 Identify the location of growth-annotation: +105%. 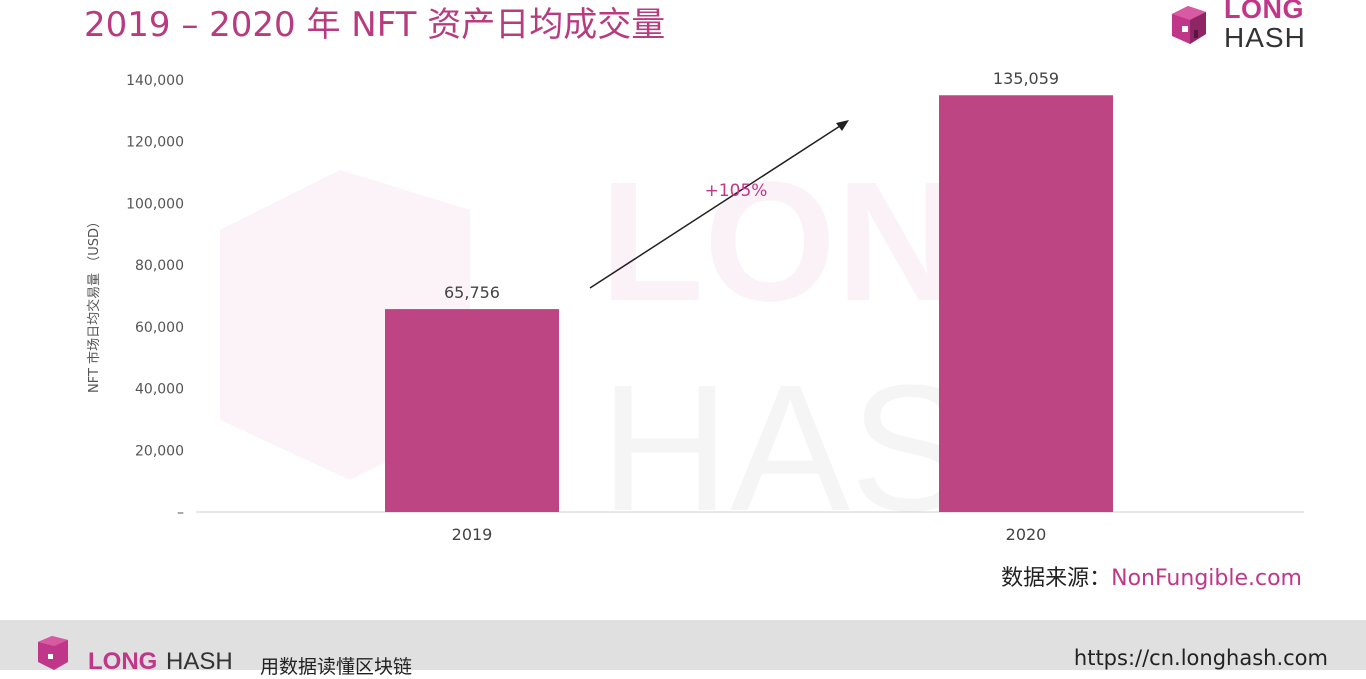
(736, 191).